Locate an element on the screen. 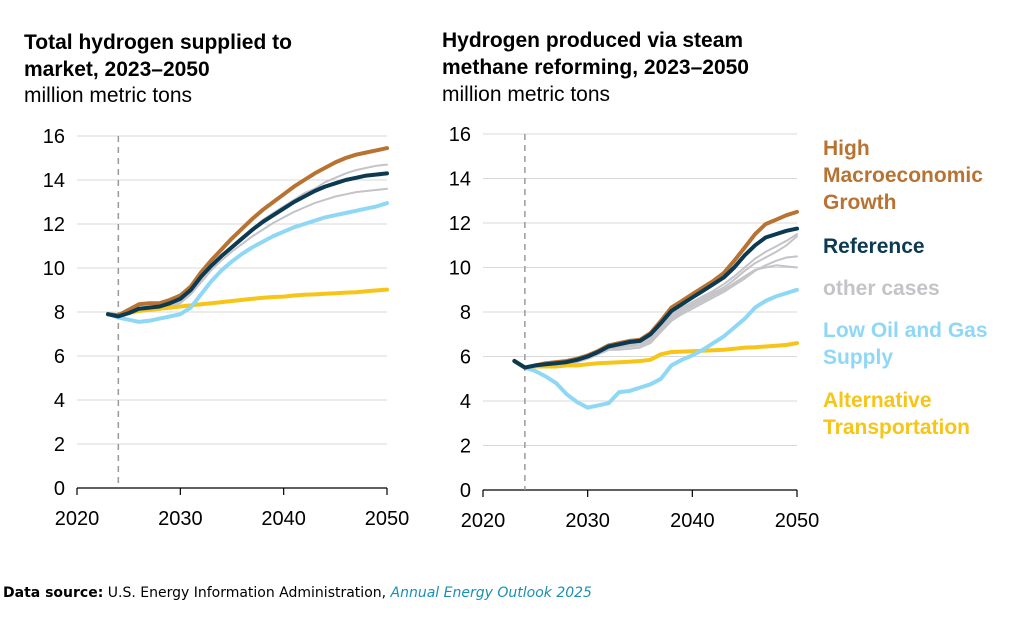  chart1-ytick-16: 16 is located at coordinates (54, 137).